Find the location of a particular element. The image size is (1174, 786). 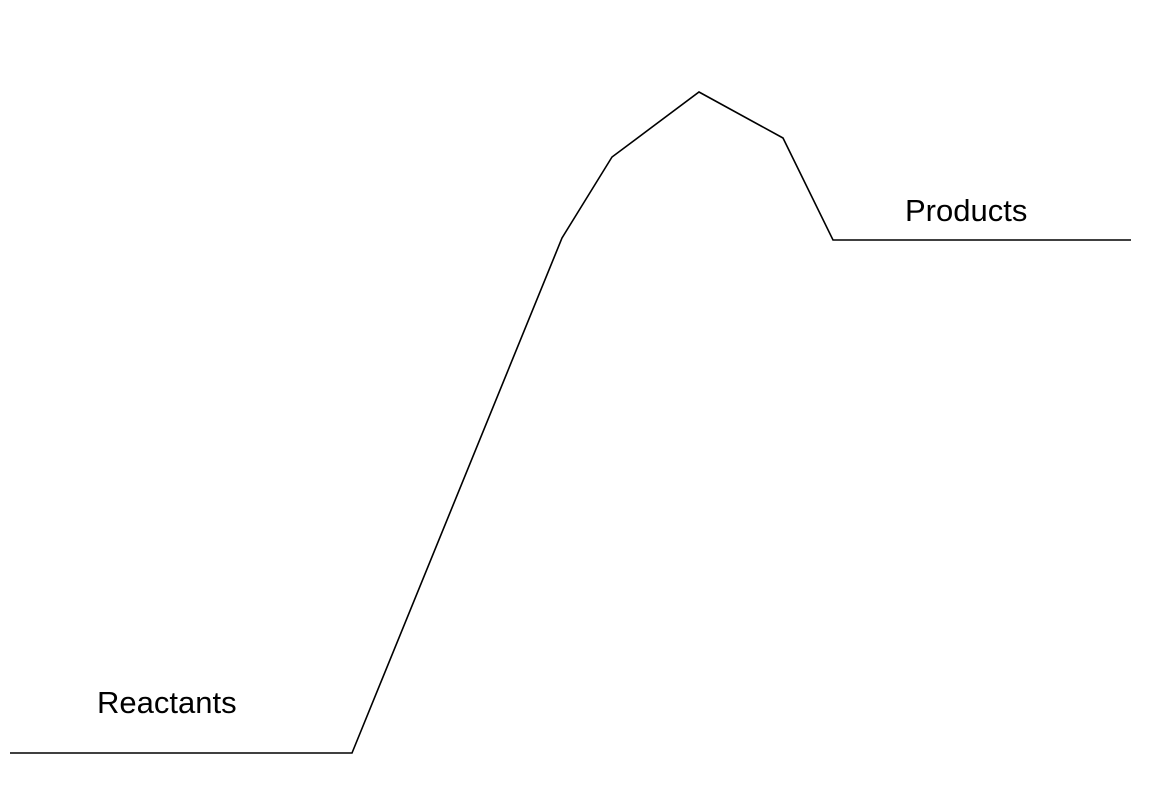

products-label: Products is located at coordinates (966, 210).